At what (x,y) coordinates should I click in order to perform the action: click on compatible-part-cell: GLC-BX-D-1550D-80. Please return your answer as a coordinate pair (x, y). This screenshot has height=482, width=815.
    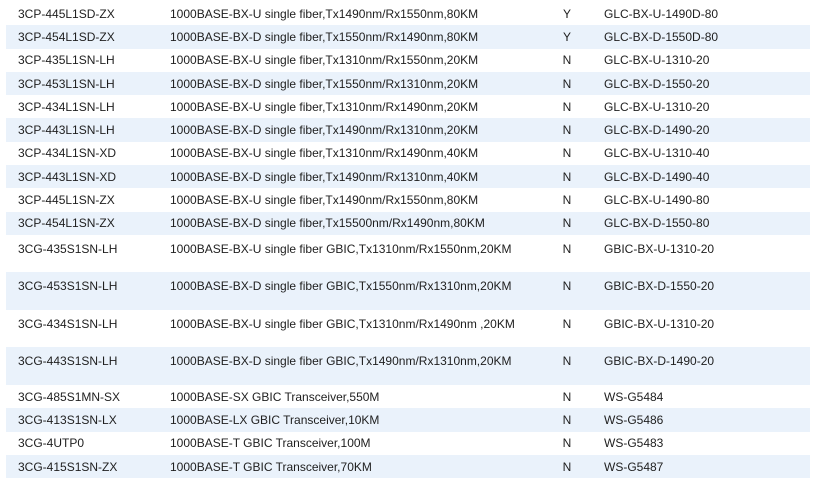
    Looking at the image, I should click on (661, 36).